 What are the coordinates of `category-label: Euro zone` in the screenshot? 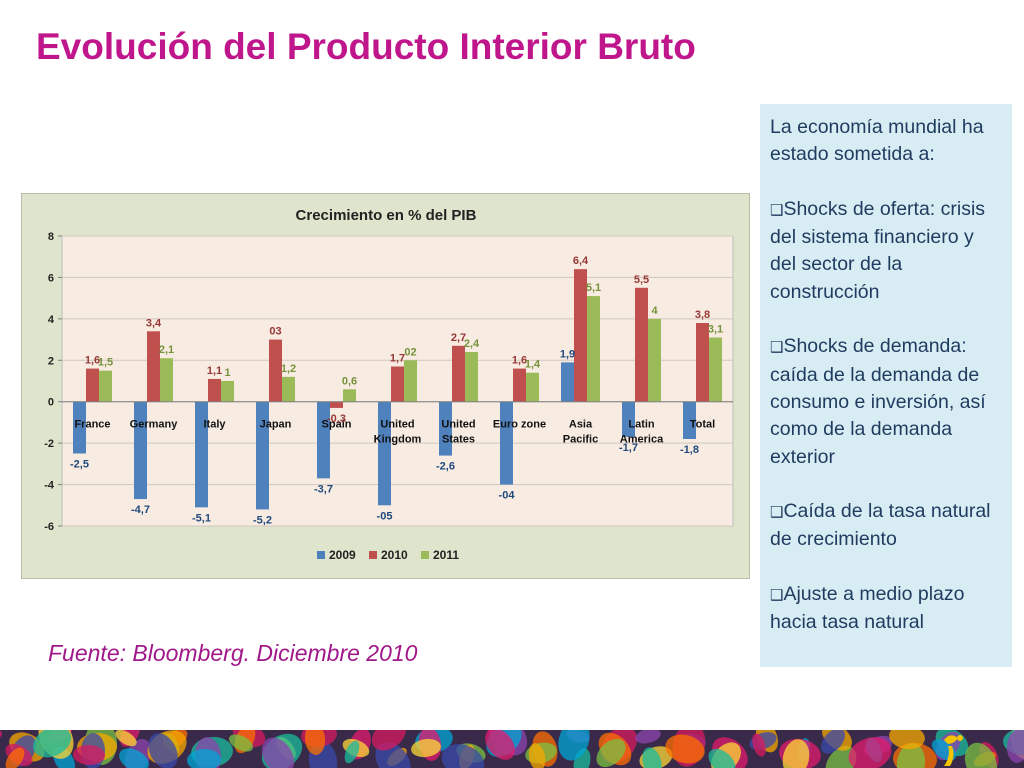 It's located at (519, 425).